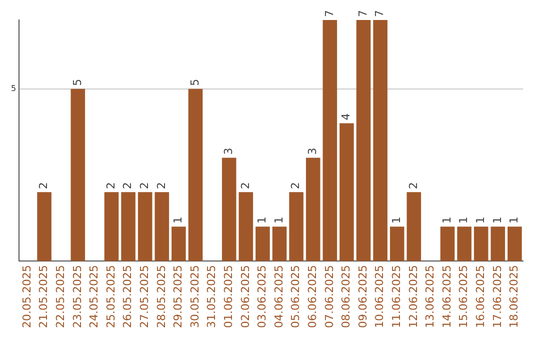 This screenshot has width=540, height=340. Describe the element at coordinates (178, 296) in the screenshot. I see `x-tick-label: 29.05.2025` at that location.